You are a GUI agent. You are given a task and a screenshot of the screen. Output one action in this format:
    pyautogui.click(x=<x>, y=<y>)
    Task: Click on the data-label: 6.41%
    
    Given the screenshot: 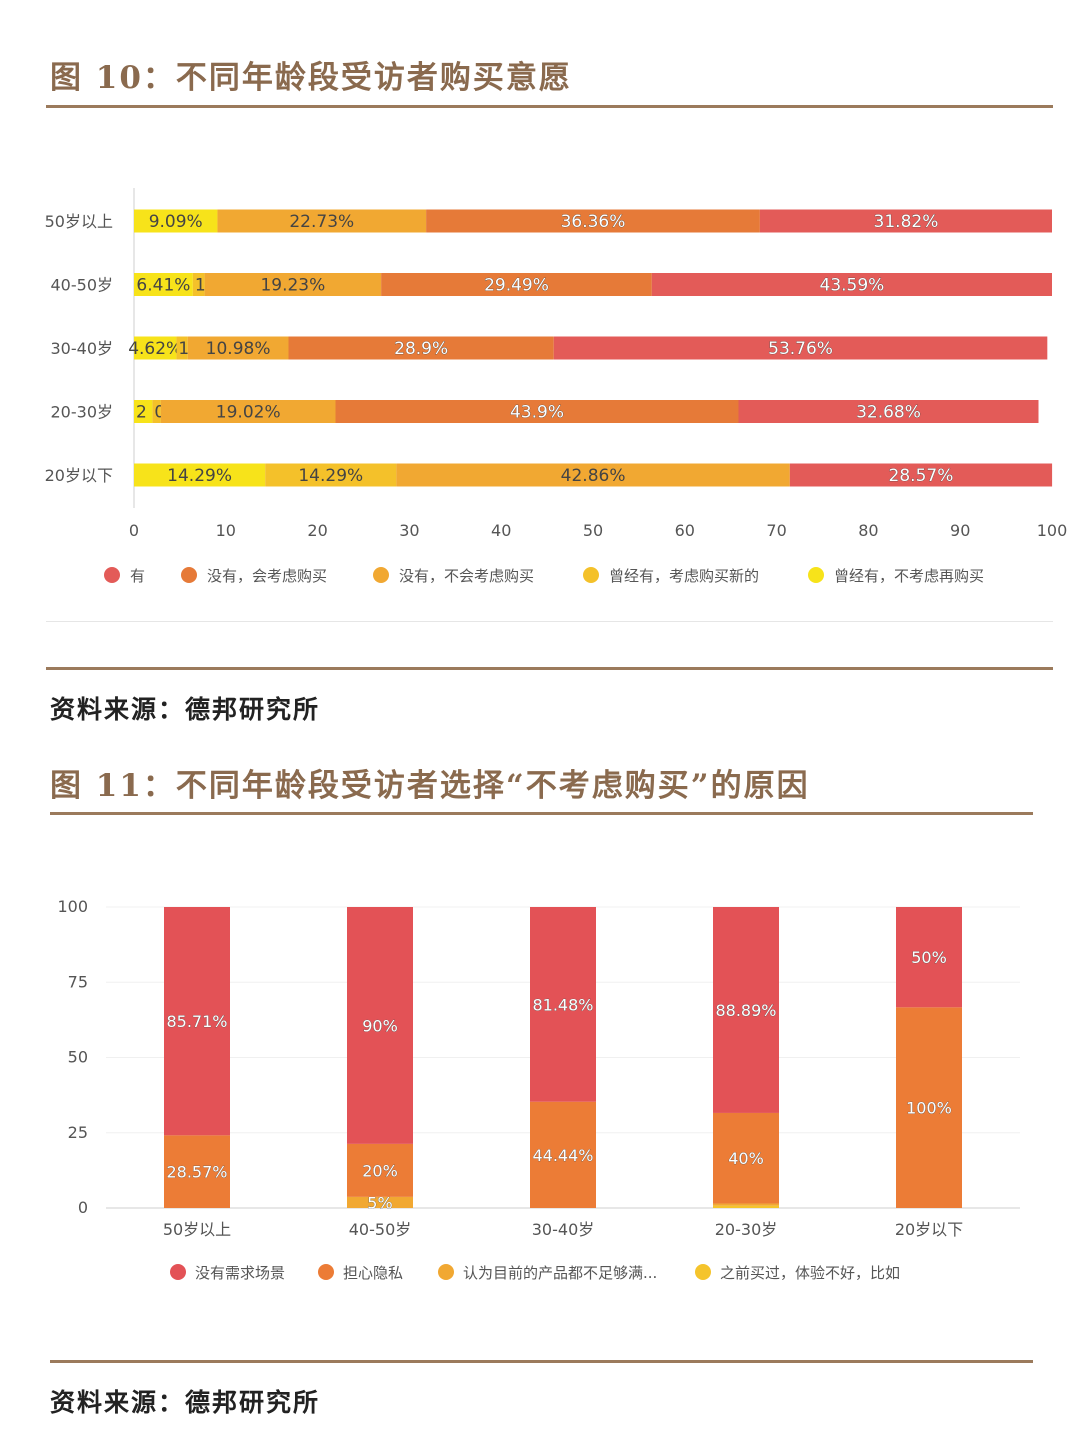 What is the action you would take?
    pyautogui.click(x=163, y=286)
    